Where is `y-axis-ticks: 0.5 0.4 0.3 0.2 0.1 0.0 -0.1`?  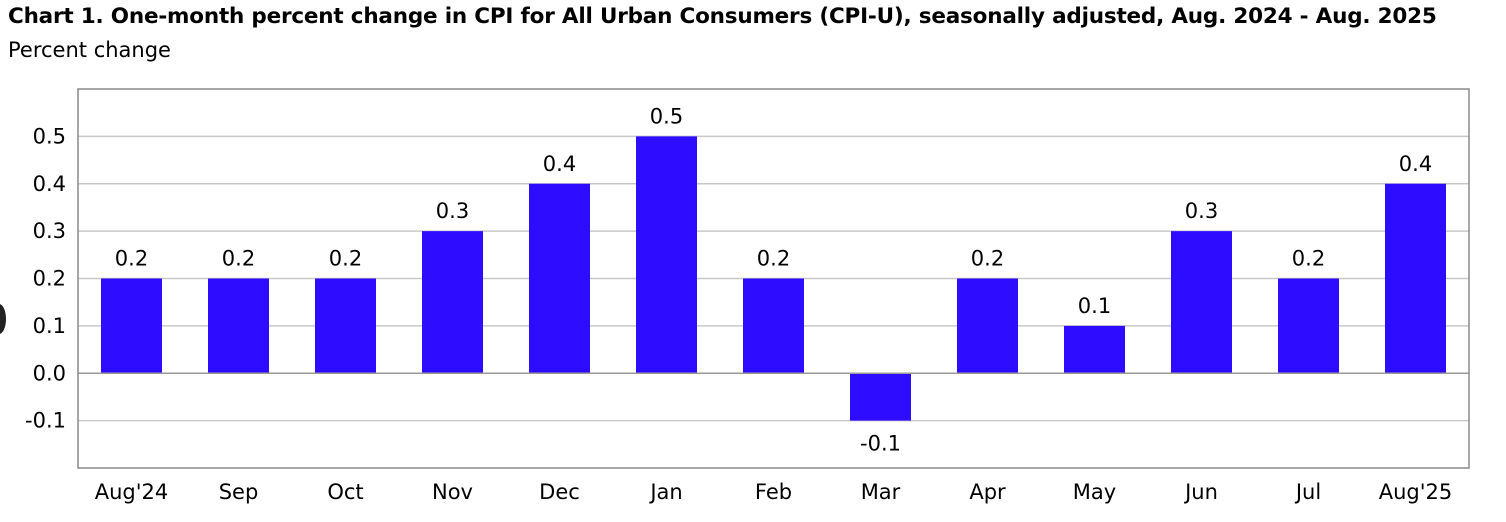
y-axis-ticks: 0.5 0.4 0.3 0.2 0.1 0.0 -0.1 is located at coordinates (45, 278).